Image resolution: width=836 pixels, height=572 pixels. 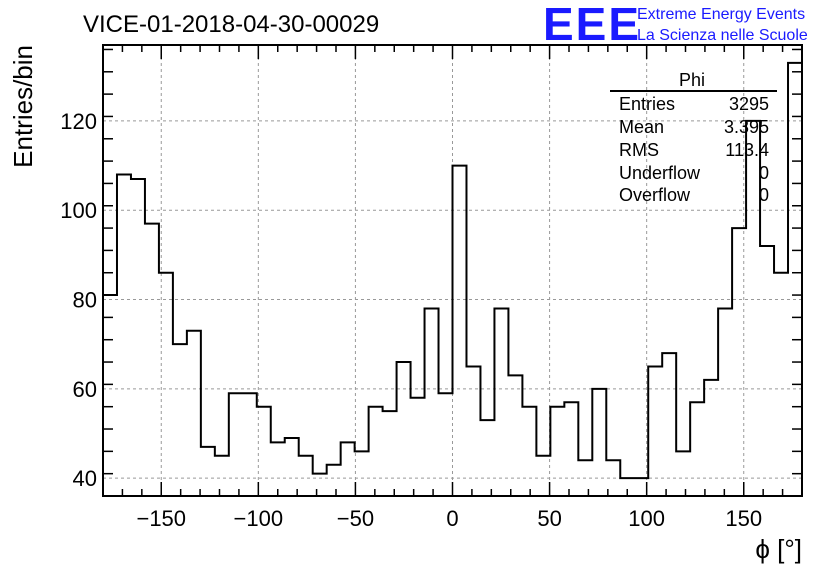 I want to click on stats-rms-value: 113.4, so click(x=747, y=150).